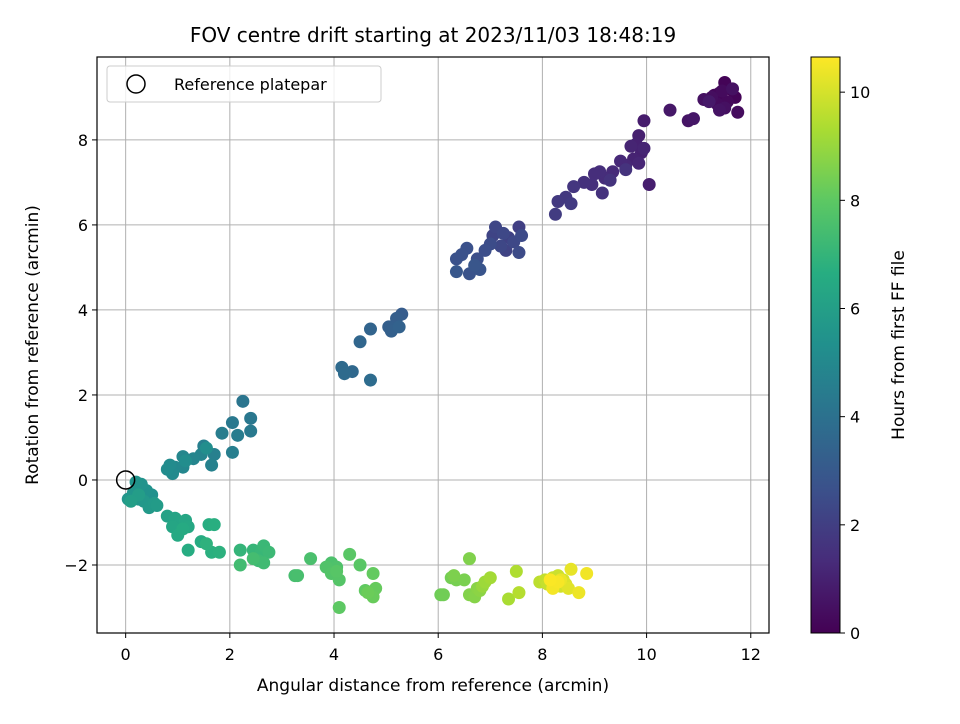 The width and height of the screenshot is (960, 724). I want to click on colorbar-tick-label: 4, so click(855, 417).